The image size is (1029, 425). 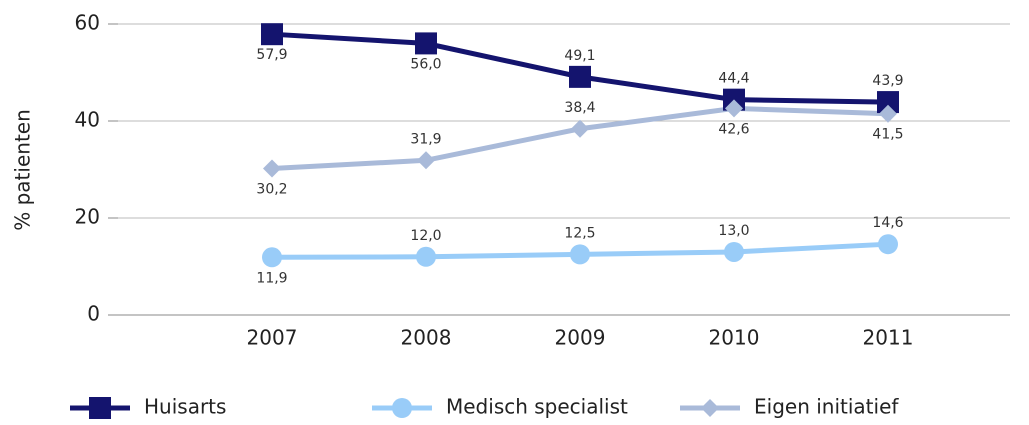 What do you see at coordinates (579, 108) in the screenshot?
I see `value-label: 38,4` at bounding box center [579, 108].